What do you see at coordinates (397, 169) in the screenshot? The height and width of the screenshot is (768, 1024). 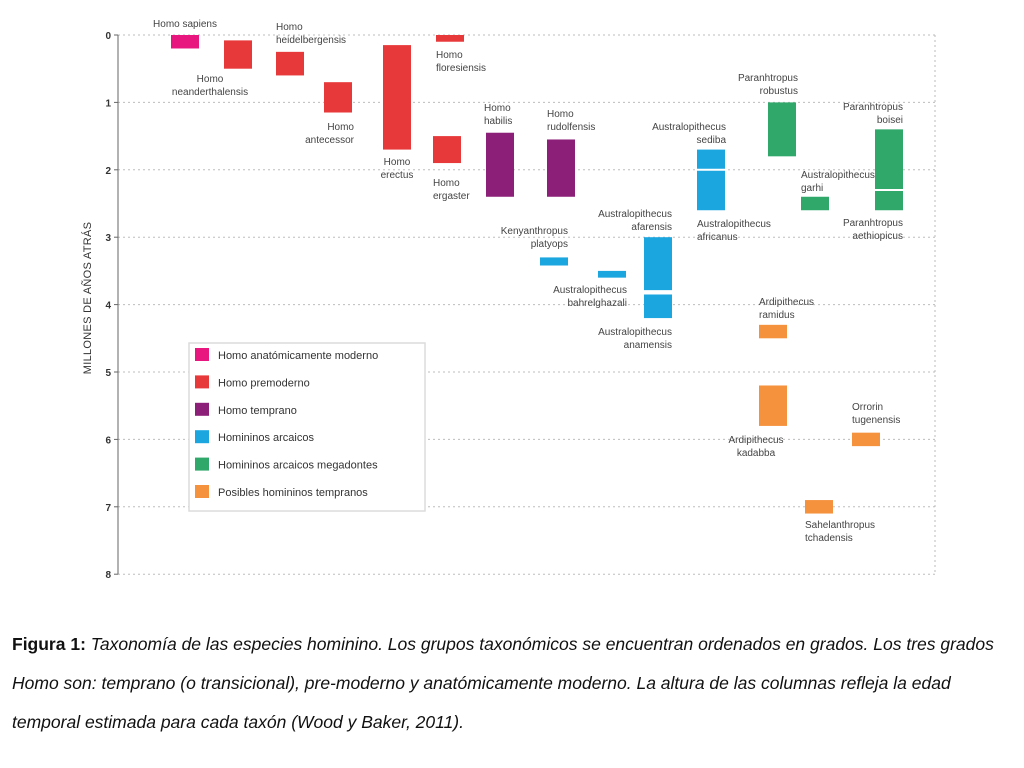 I see `label-homo-erectus: Homo erectus` at bounding box center [397, 169].